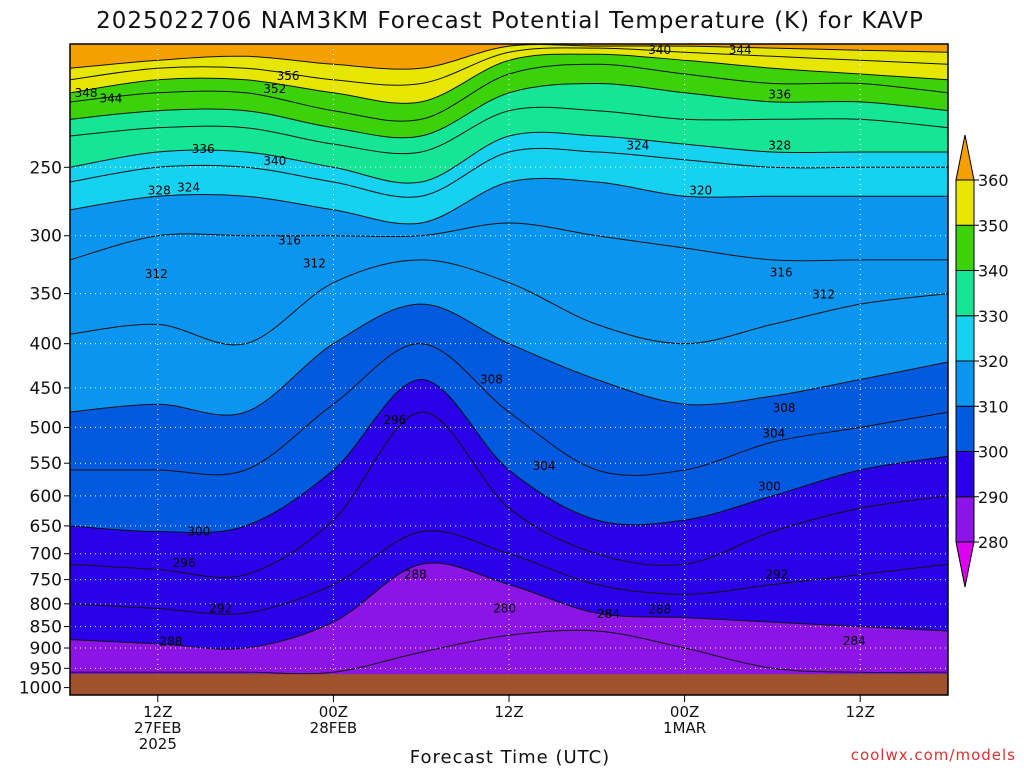 This screenshot has height=768, width=1024. What do you see at coordinates (46, 464) in the screenshot?
I see `y-tick-label: 550` at bounding box center [46, 464].